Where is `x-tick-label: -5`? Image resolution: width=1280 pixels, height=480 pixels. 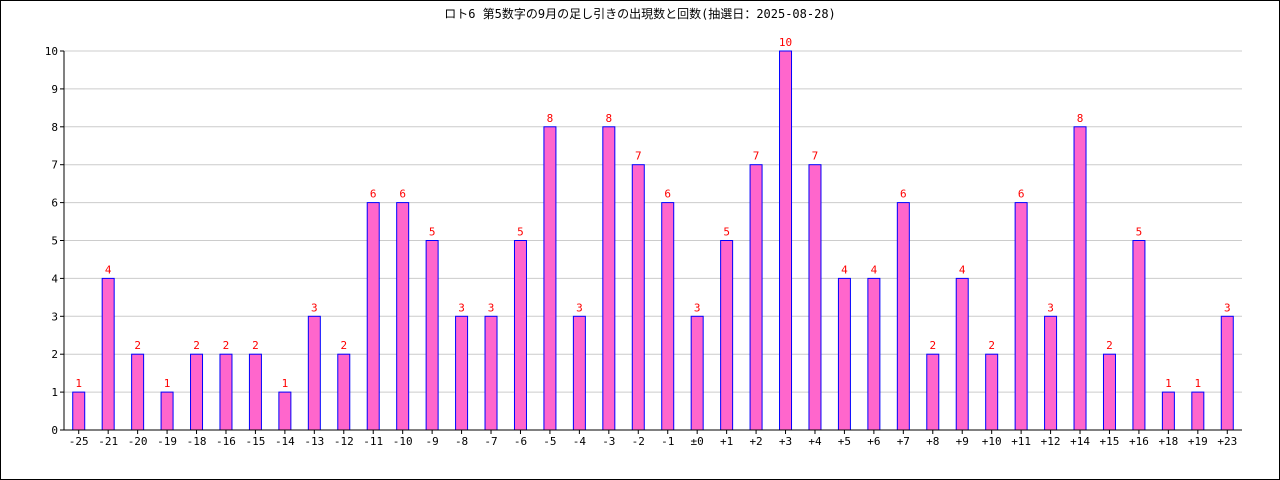
x-tick-label: -5 is located at coordinates (549, 441).